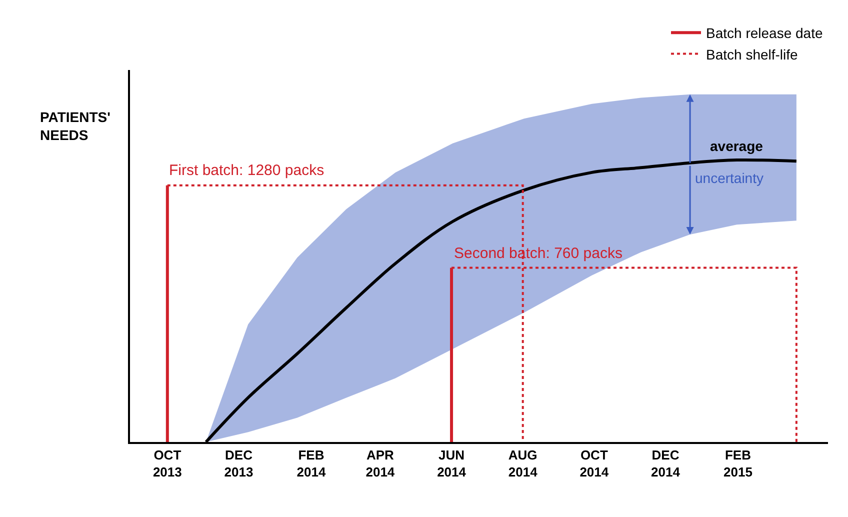  Describe the element at coordinates (538, 253) in the screenshot. I see `annotation: Second batch: 760 packs` at that location.